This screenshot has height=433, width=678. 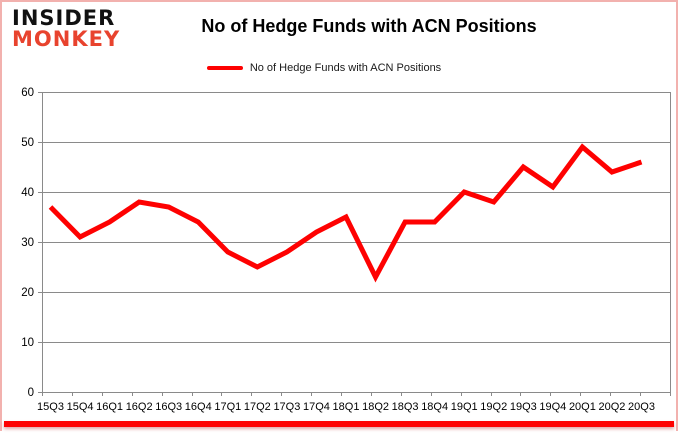 I want to click on svg-text: 19Q2, so click(x=493, y=407).